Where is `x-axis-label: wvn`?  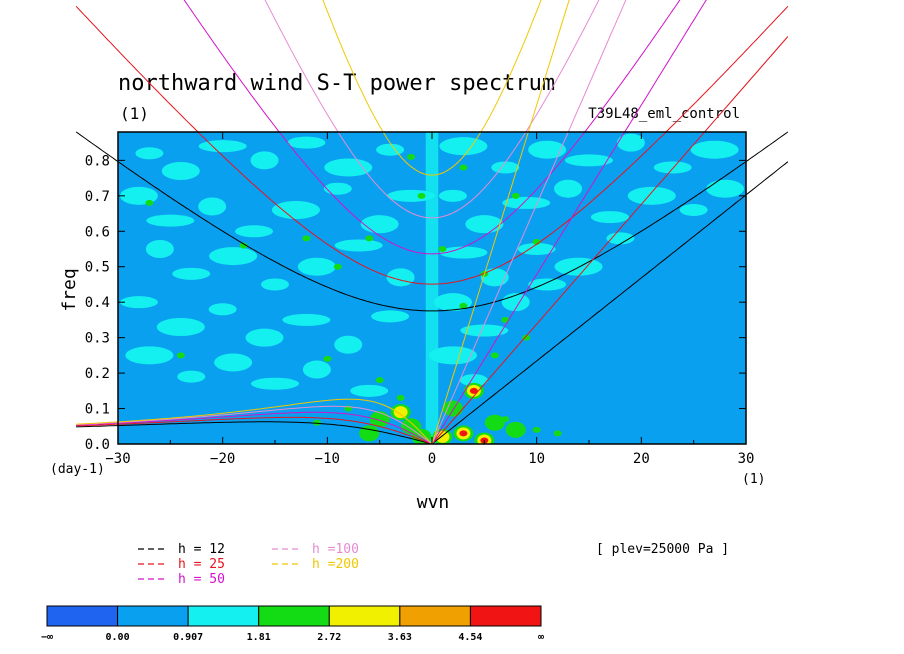
x-axis-label: wvn is located at coordinates (433, 502).